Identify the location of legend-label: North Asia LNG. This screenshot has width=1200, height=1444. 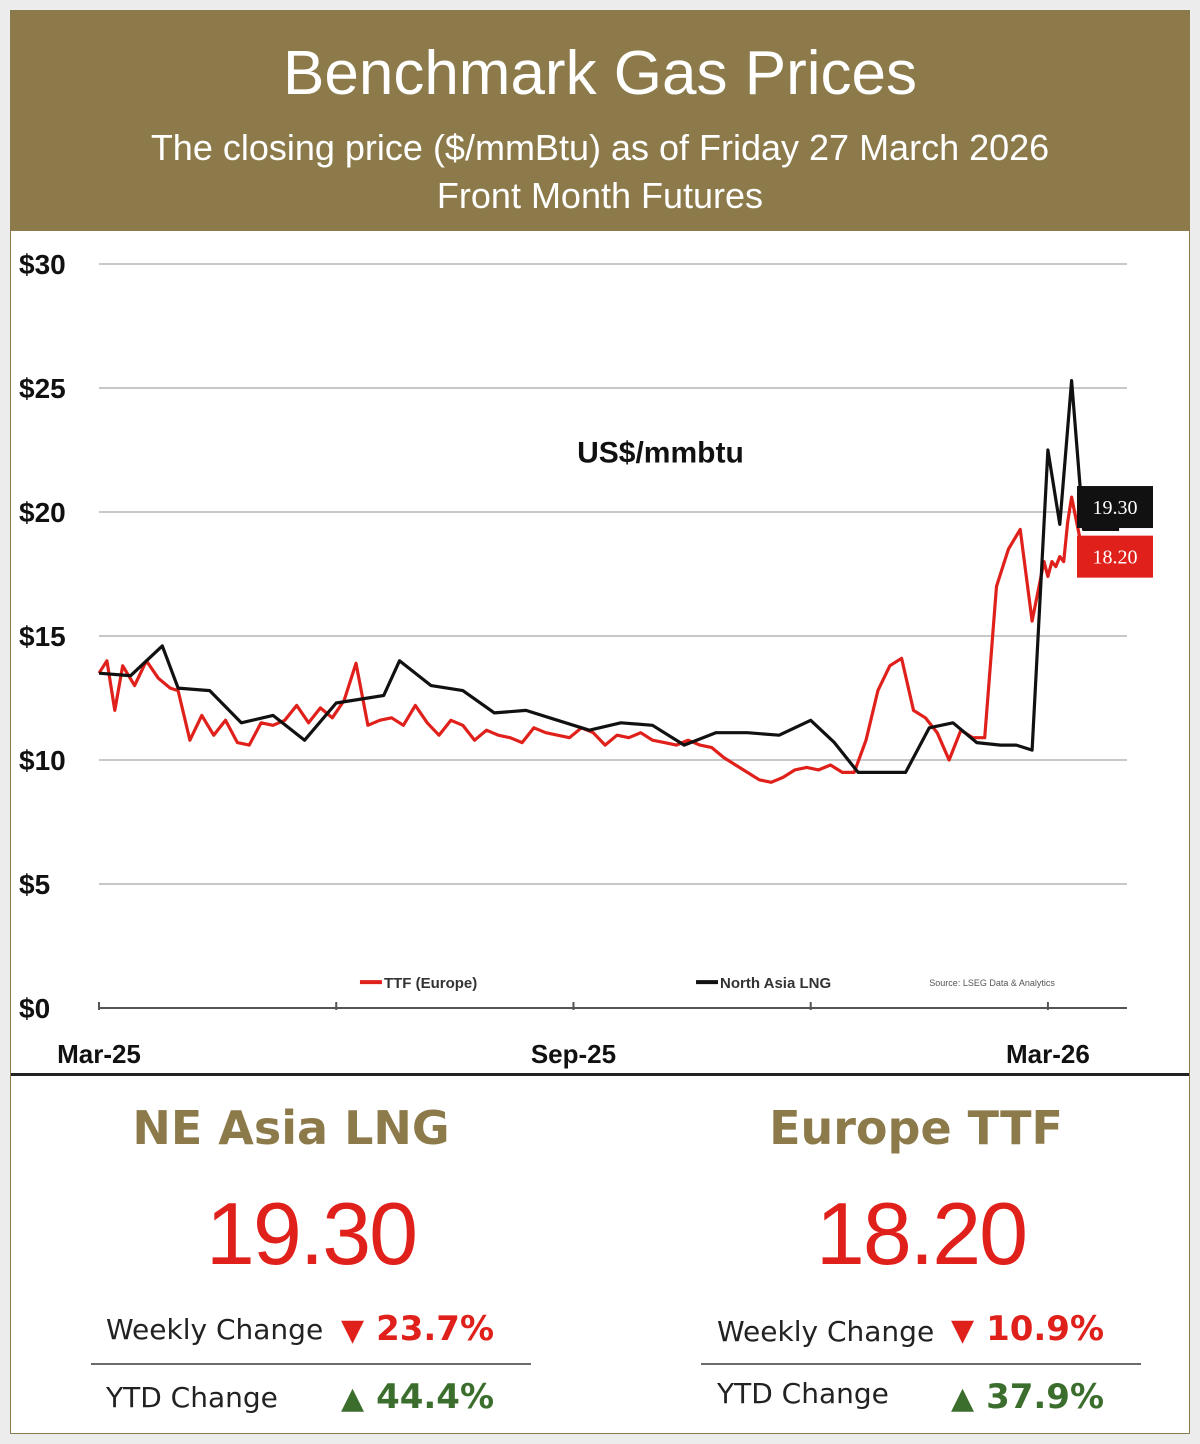
(775, 983).